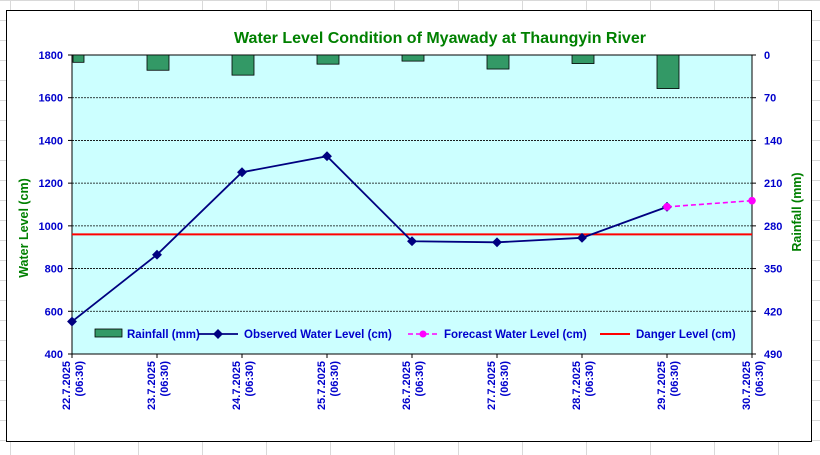 The height and width of the screenshot is (455, 820). What do you see at coordinates (498, 385) in the screenshot?
I see `x-tick-label: 27.7.2025(06:30)` at bounding box center [498, 385].